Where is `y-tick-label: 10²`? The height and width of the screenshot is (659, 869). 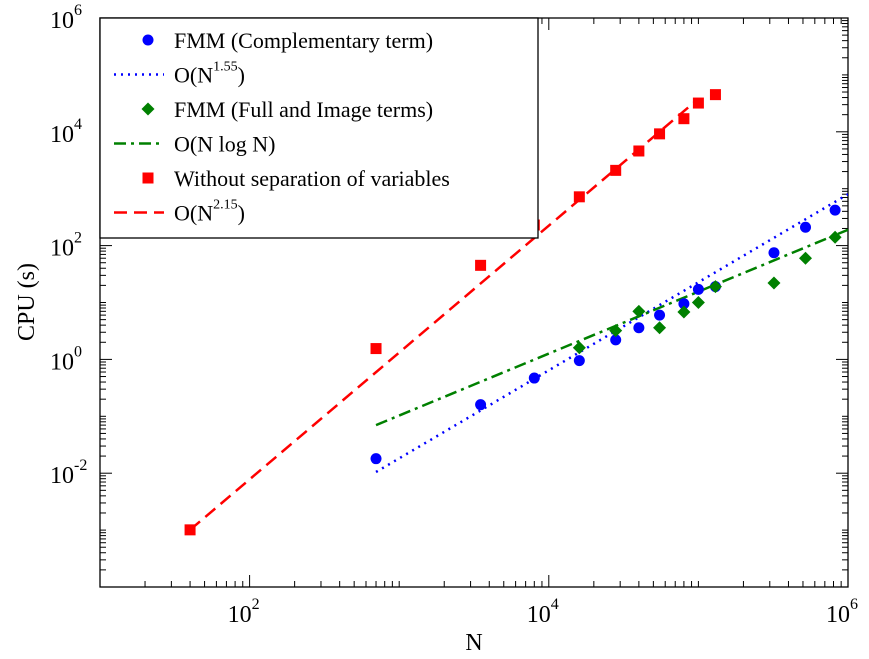 y-tick-label: 10² is located at coordinates (66, 246).